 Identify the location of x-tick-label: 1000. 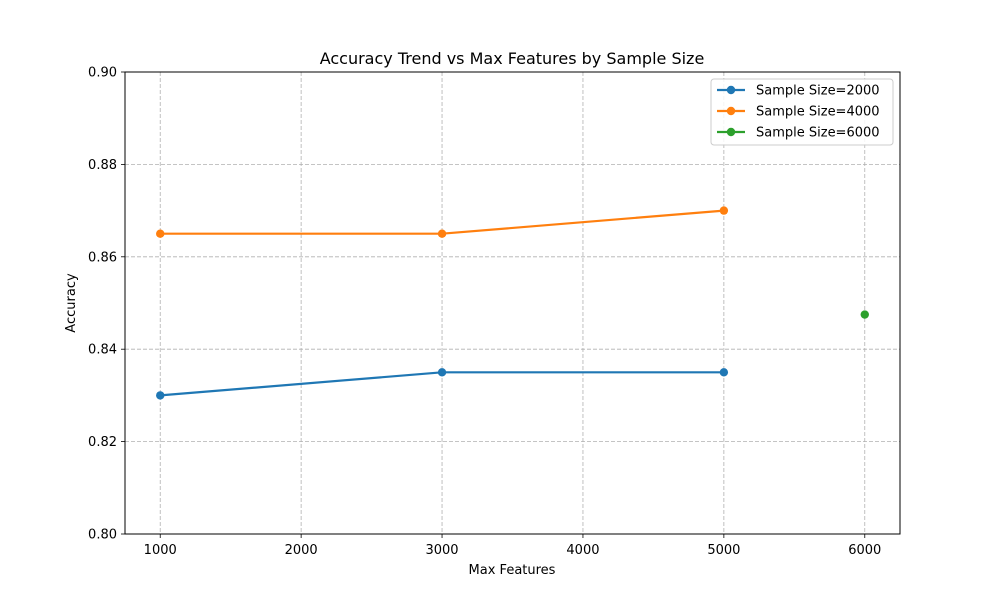
(160, 550).